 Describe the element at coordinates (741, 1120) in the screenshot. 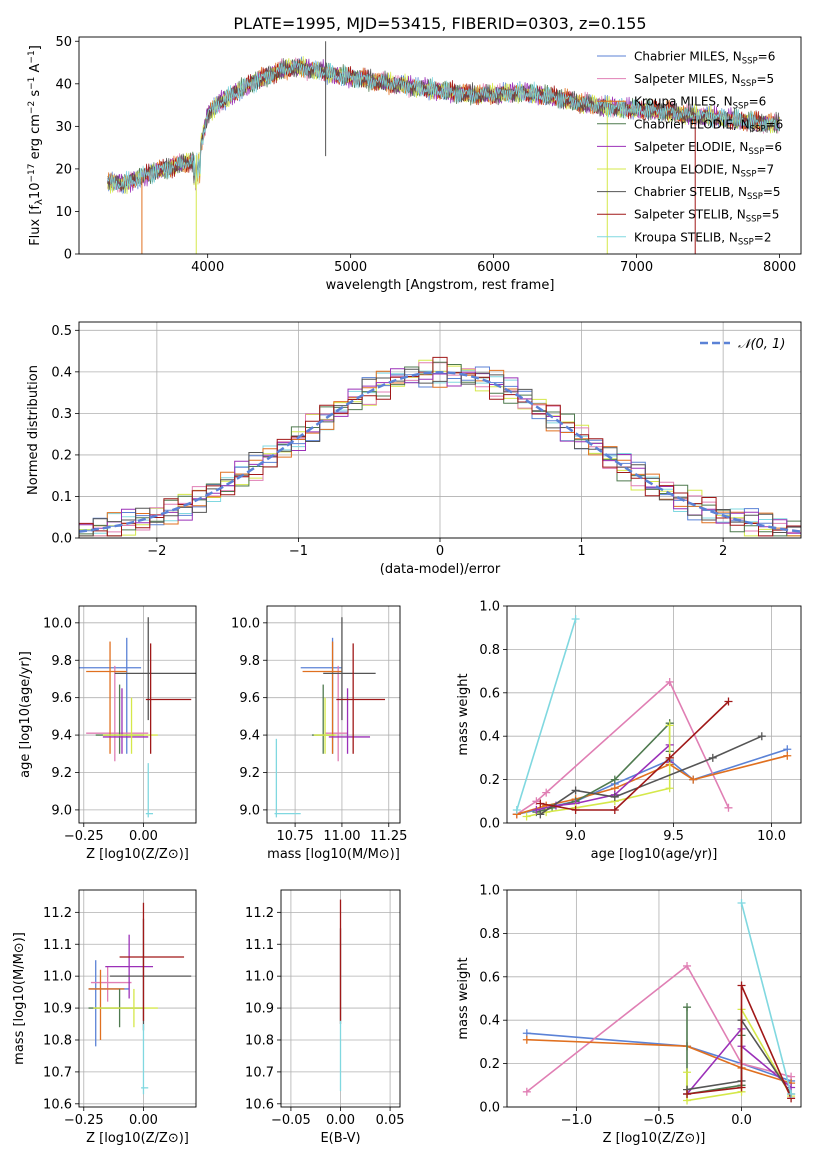

I see `x-tick-label: 0.0` at that location.